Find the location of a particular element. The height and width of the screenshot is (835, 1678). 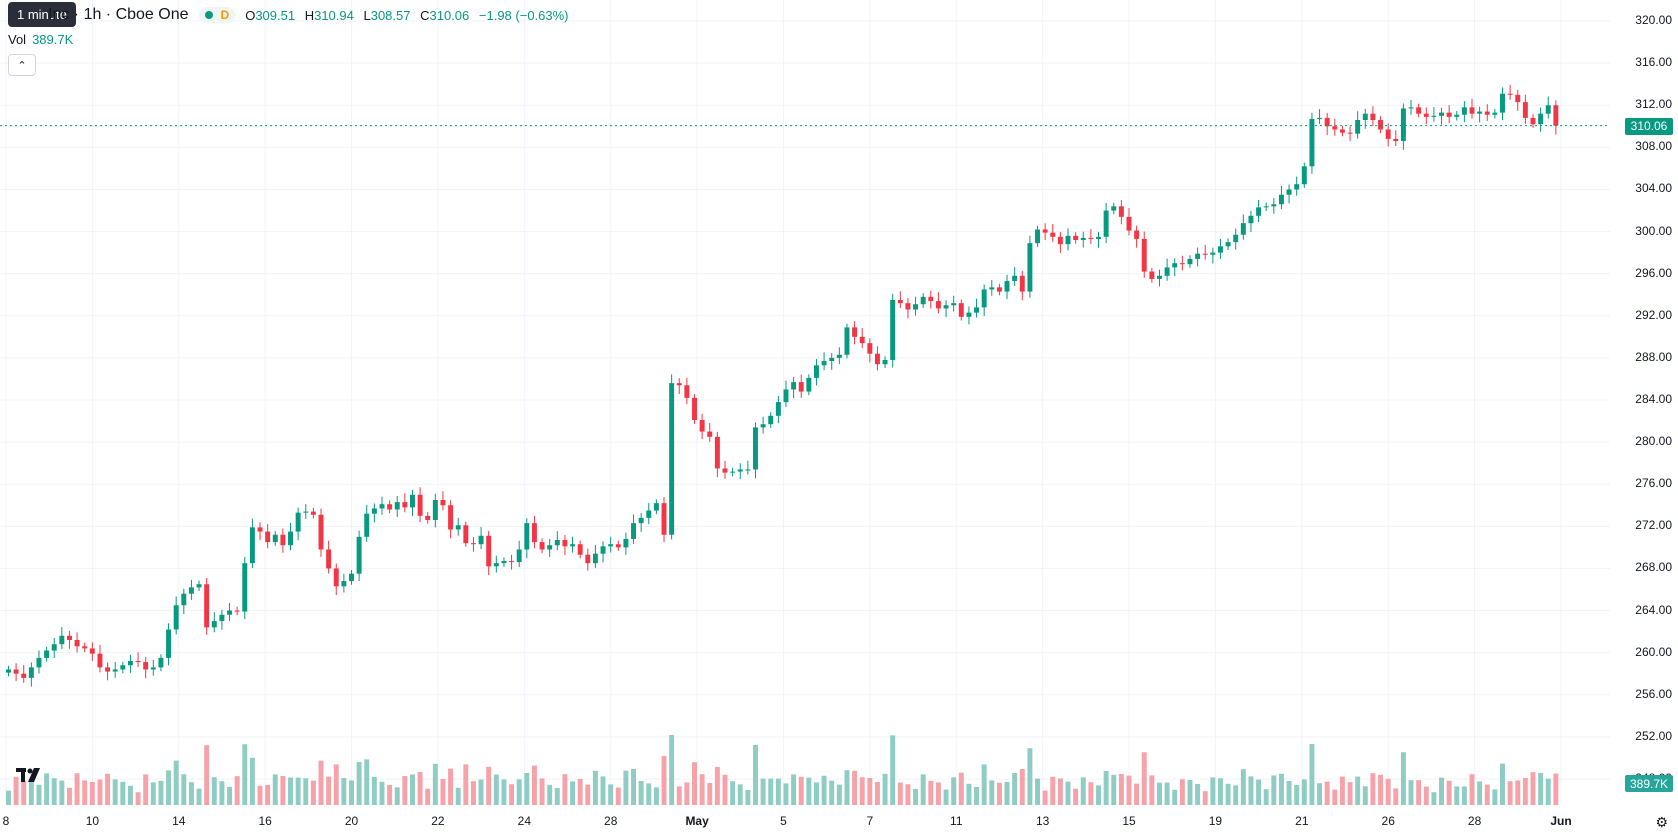

time-tick-label: 24 is located at coordinates (524, 821).